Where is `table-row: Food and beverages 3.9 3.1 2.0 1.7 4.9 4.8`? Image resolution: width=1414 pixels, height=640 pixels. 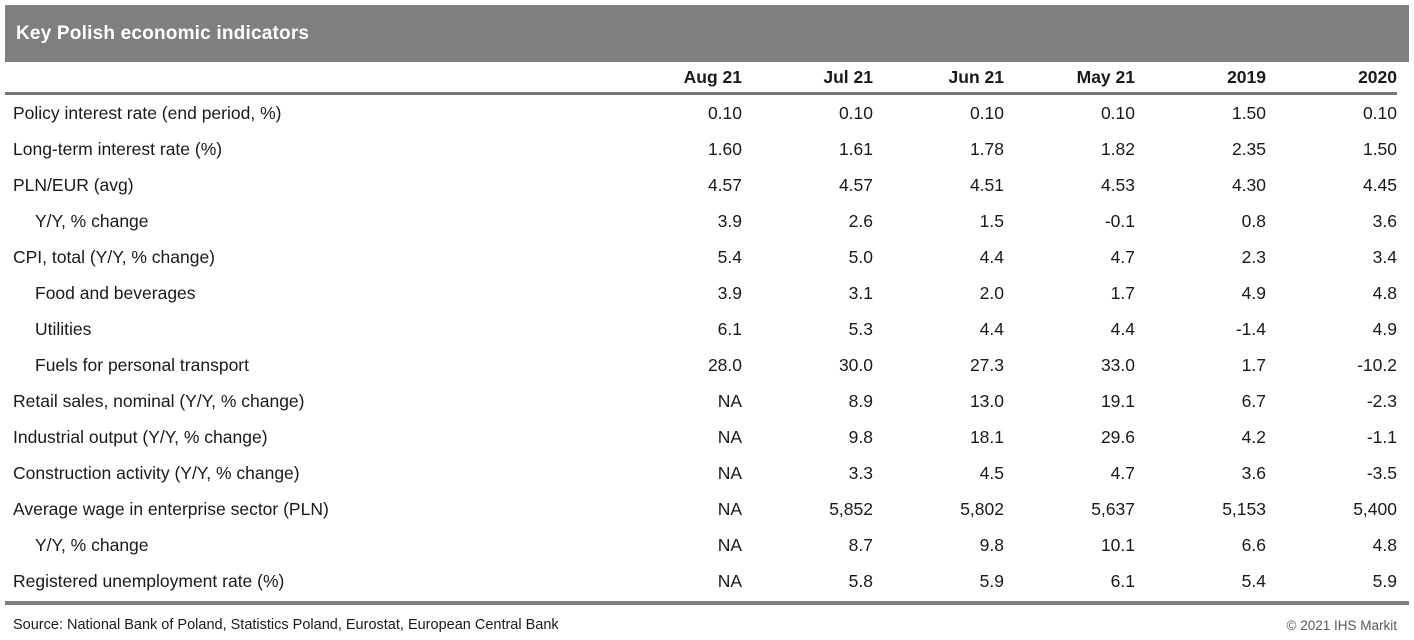
table-row: Food and beverages 3.9 3.1 2.0 1.7 4.9 4.8 is located at coordinates (701, 293).